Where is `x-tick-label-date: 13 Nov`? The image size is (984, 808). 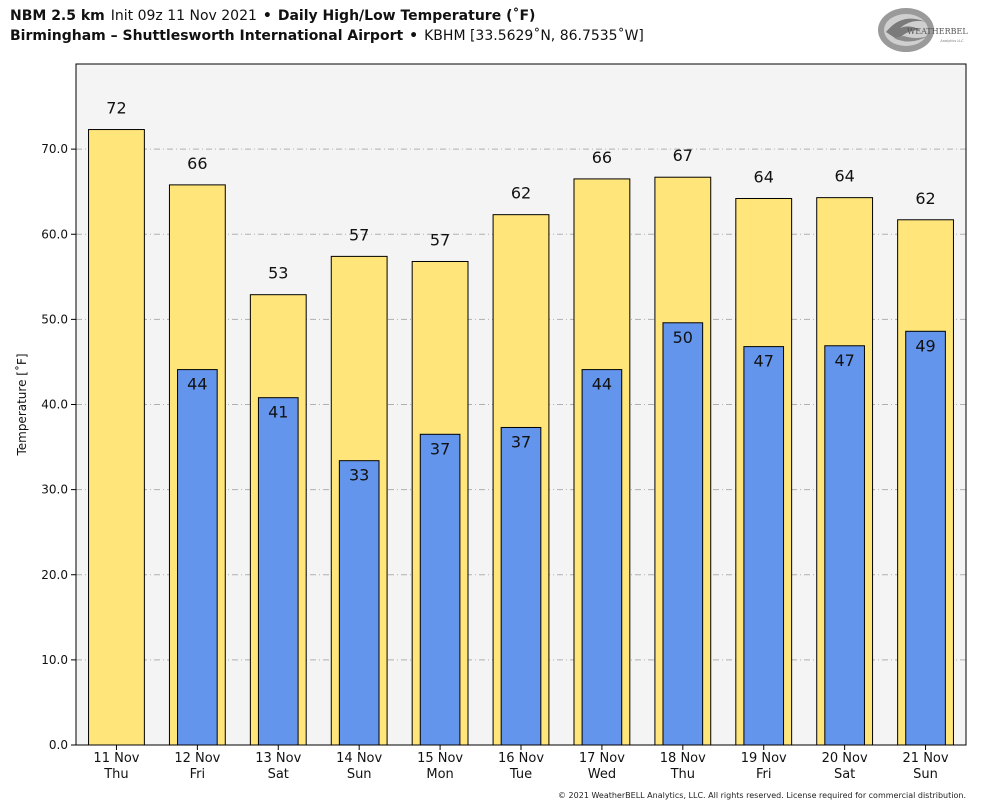
x-tick-label-date: 13 Nov is located at coordinates (278, 758).